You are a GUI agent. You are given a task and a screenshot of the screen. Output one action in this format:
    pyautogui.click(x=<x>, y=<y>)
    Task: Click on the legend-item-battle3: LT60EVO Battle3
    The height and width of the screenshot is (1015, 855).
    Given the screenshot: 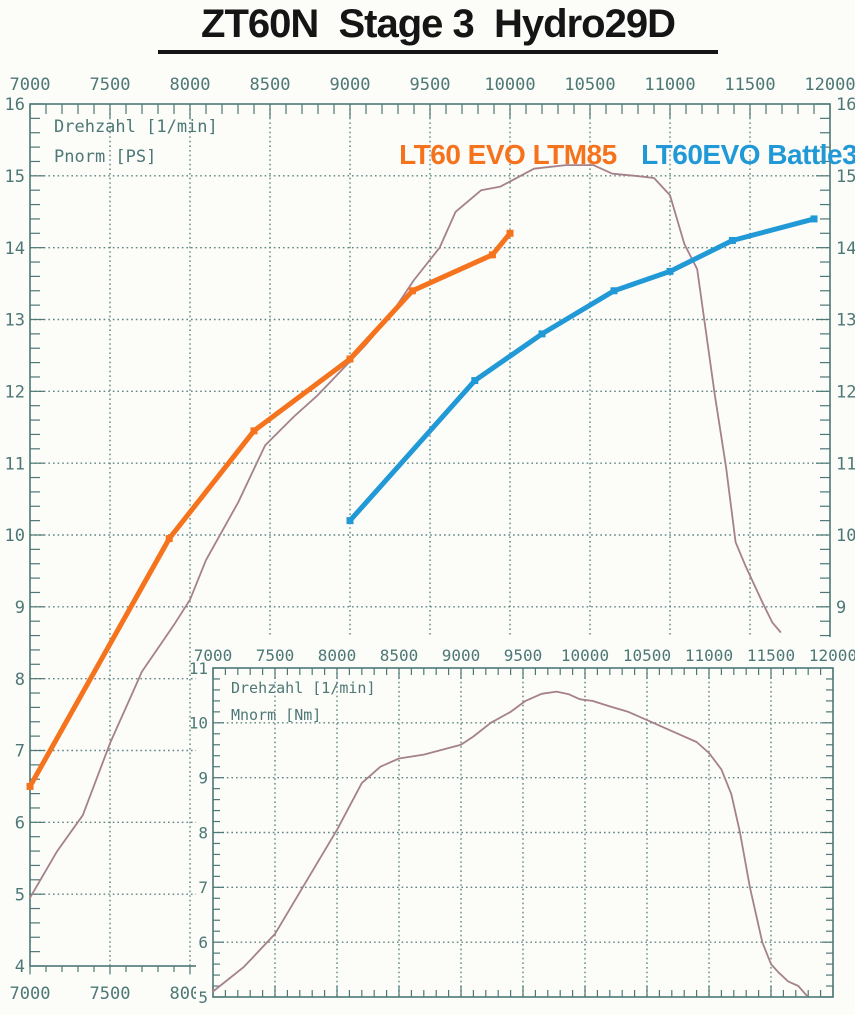 What is the action you would take?
    pyautogui.click(x=733, y=155)
    